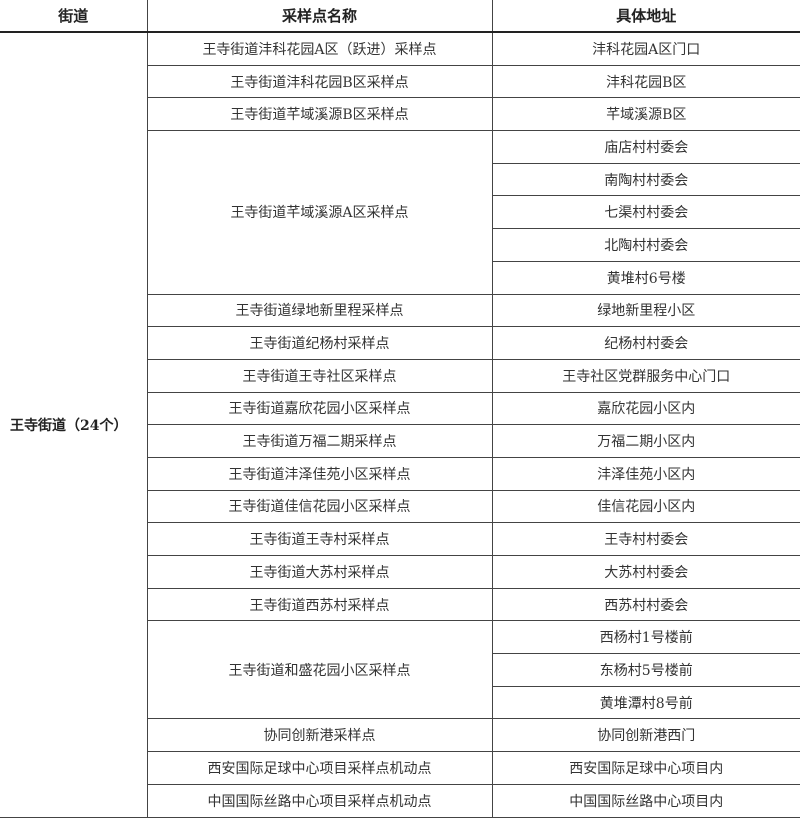  Describe the element at coordinates (319, 604) in the screenshot. I see `site-name-cell: 王寺街道西苏村采样点` at that location.